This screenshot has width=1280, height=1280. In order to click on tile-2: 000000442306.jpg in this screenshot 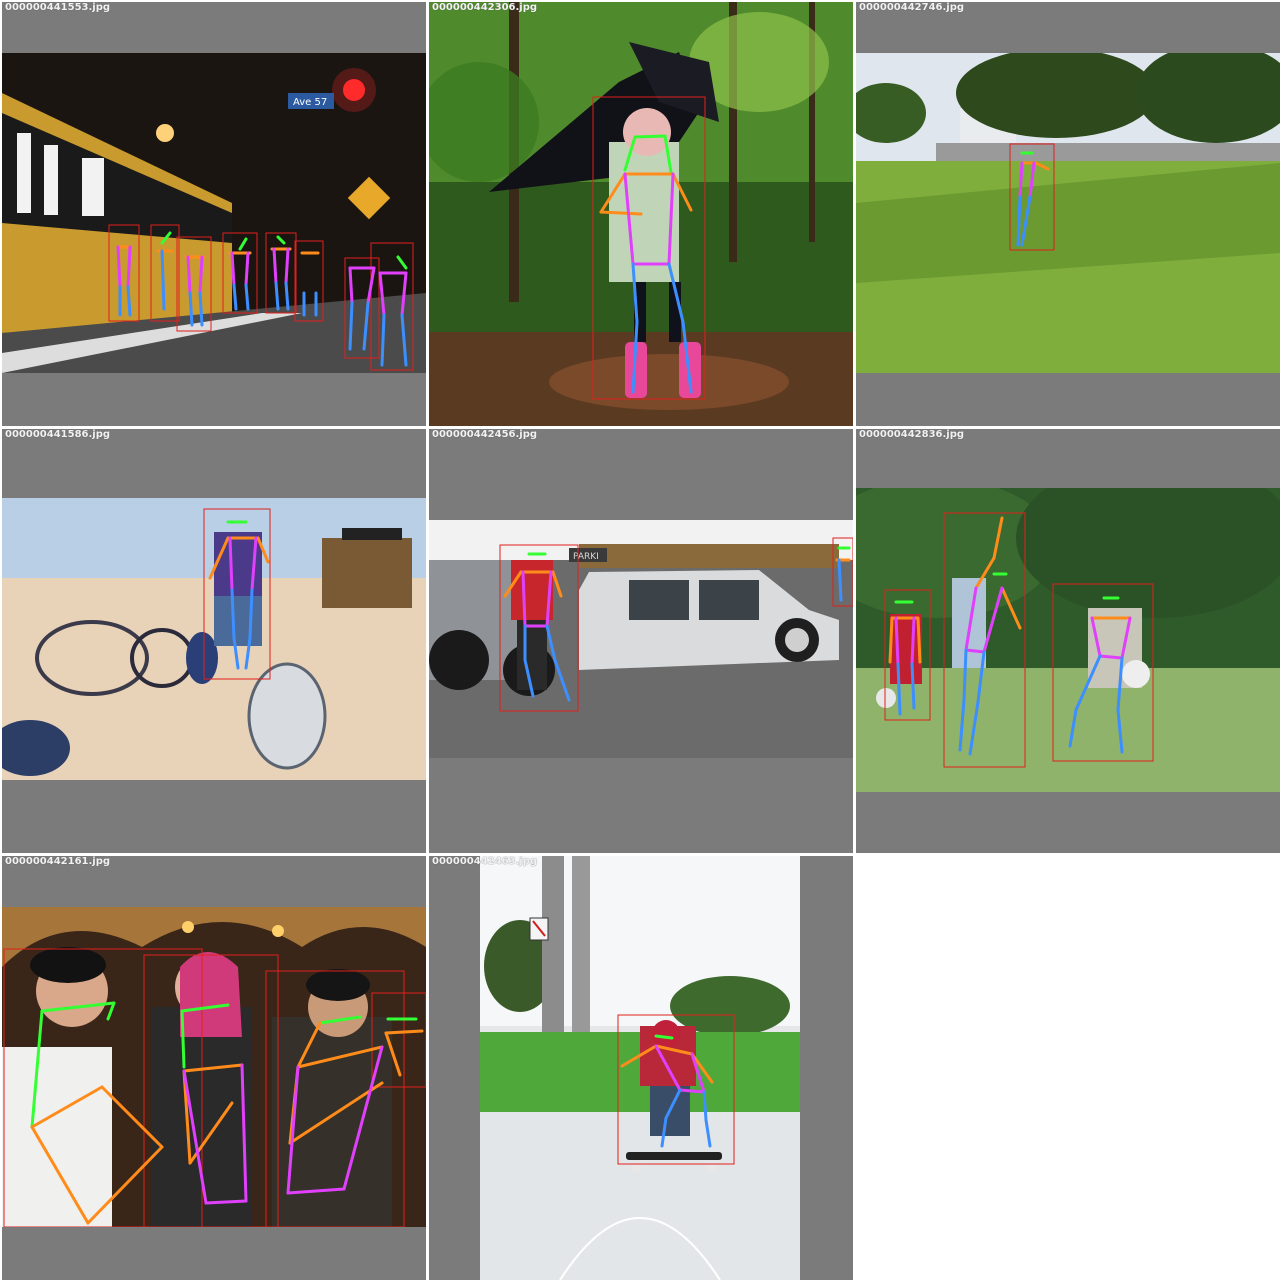, I will do `click(641, 214)`.